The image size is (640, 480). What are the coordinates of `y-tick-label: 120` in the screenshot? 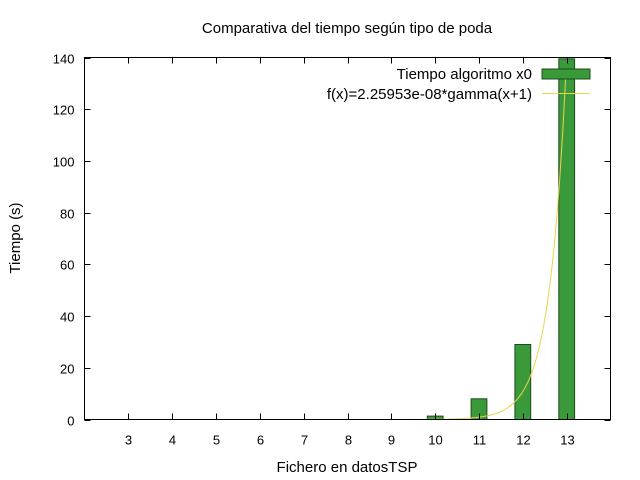 It's located at (64, 110).